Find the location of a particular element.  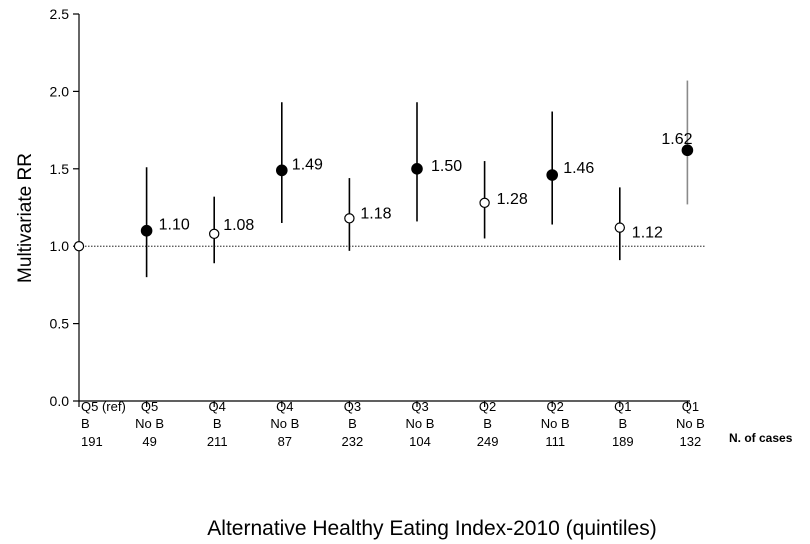

category-label-n: 104 is located at coordinates (420, 441).